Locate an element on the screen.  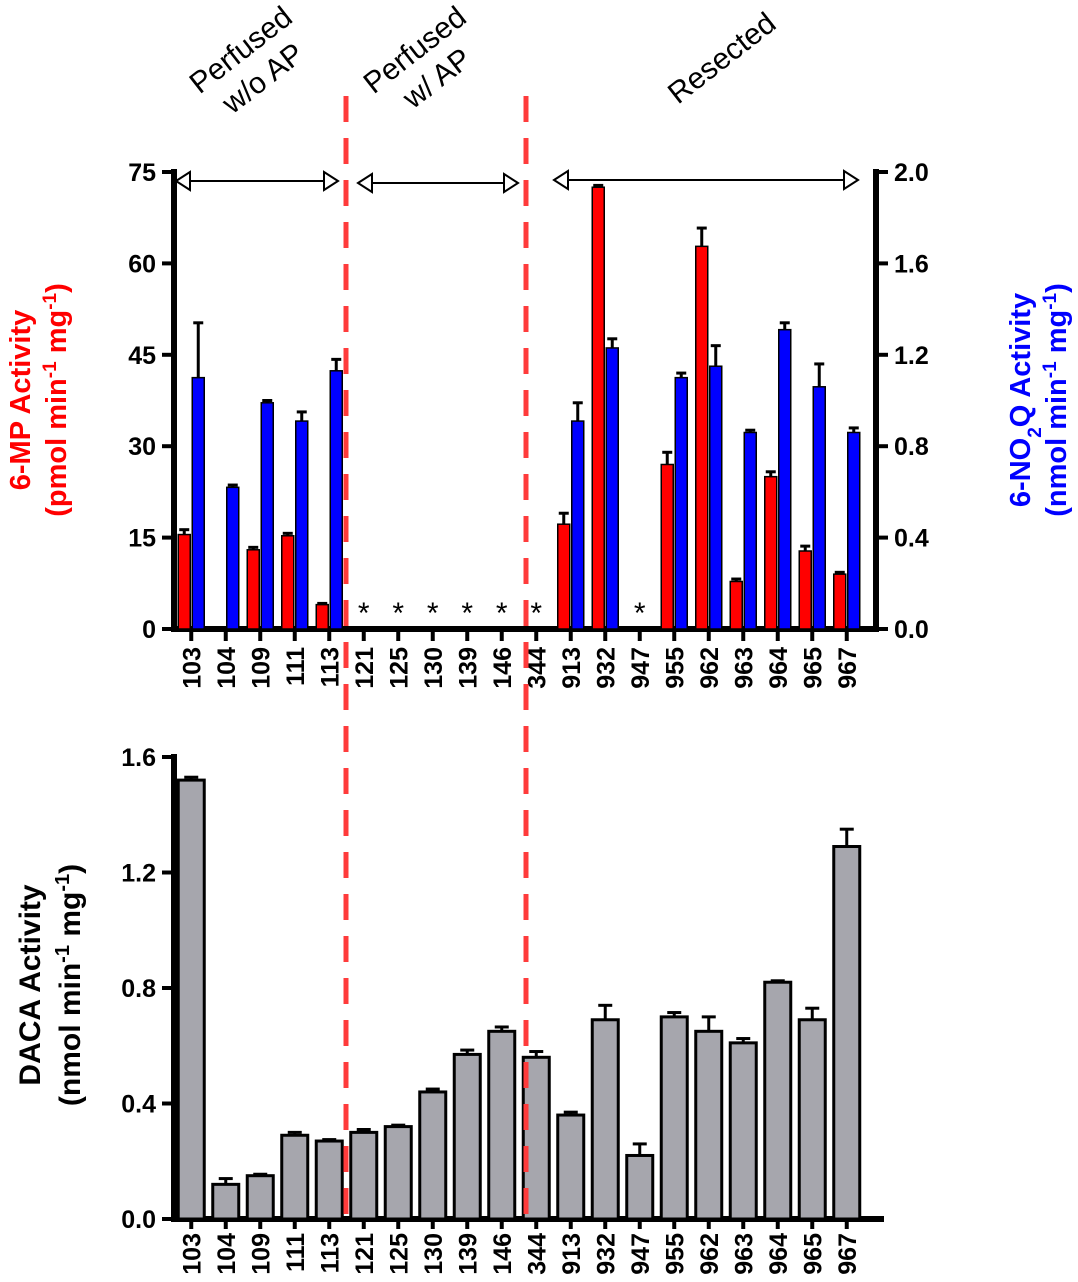
bottom-category-label-111: 111 is located at coordinates (296, 1252).